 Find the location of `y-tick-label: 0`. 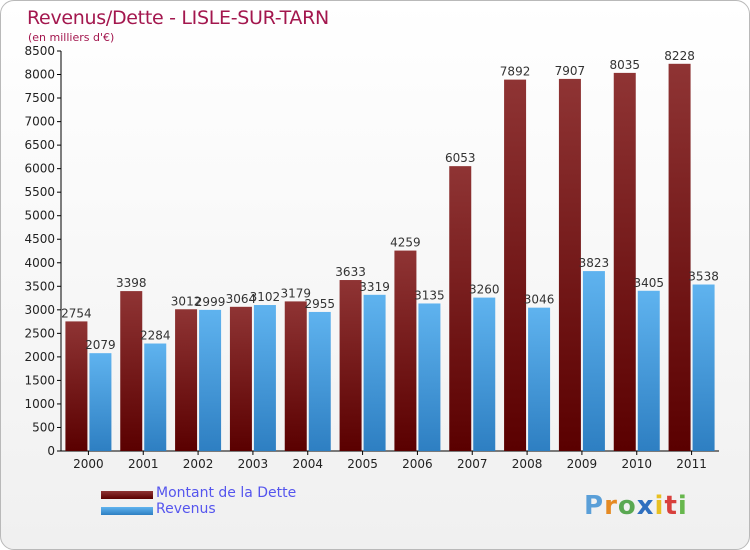

y-tick-label: 0 is located at coordinates (51, 451).